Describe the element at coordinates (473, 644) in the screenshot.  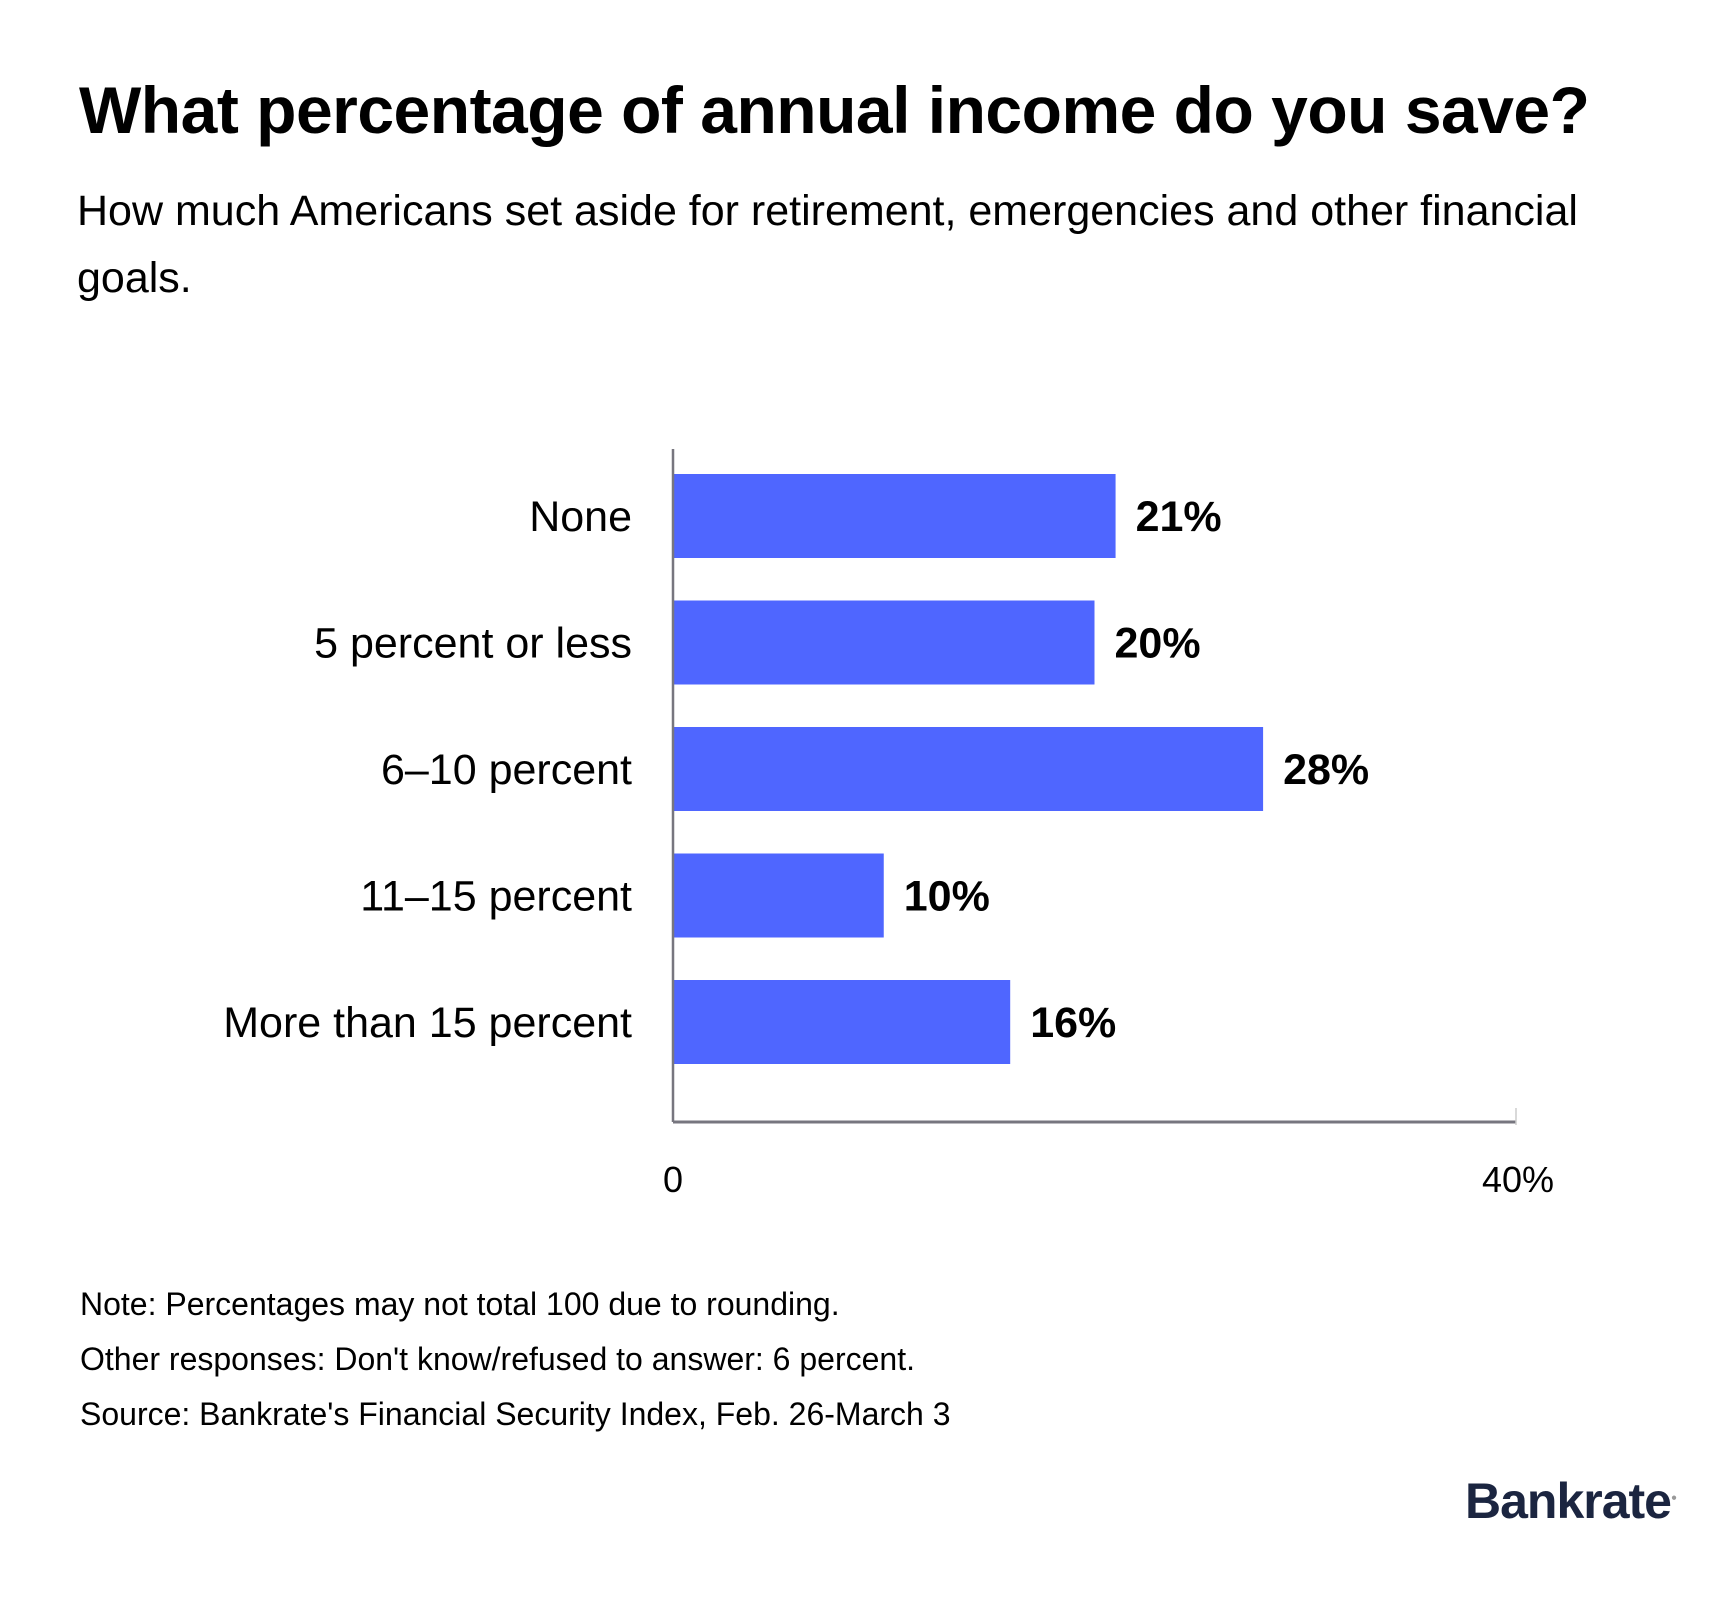
I see `category-label: 5 percent or less` at that location.